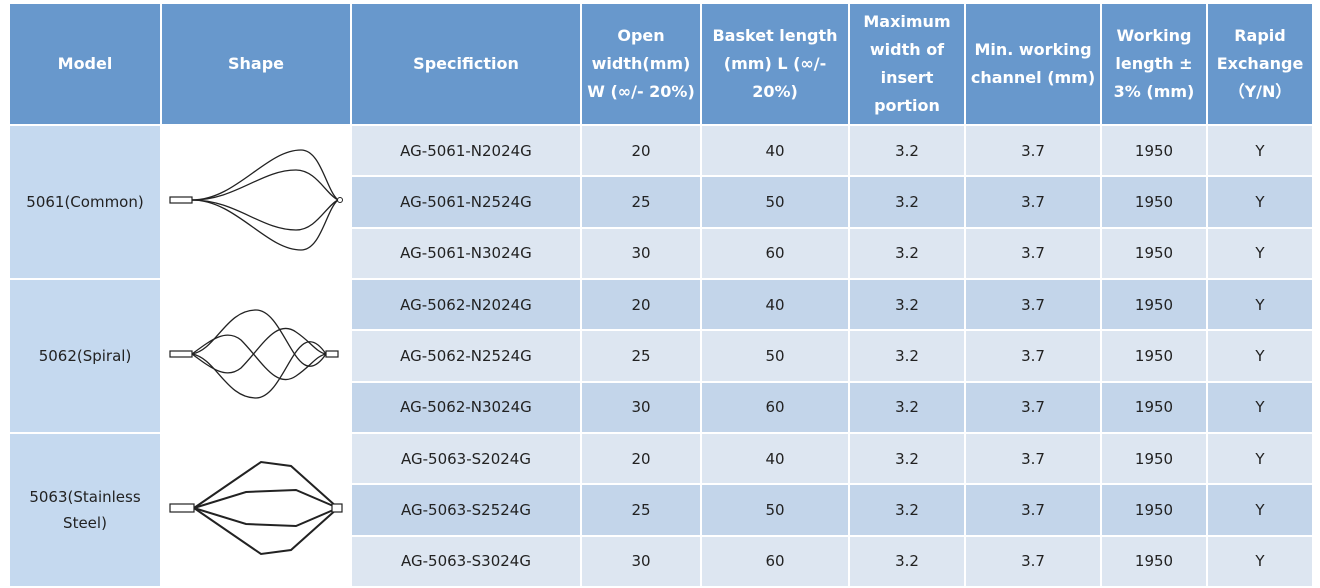  What do you see at coordinates (466, 510) in the screenshot?
I see `data-cell: AG-5063-S2524G` at bounding box center [466, 510].